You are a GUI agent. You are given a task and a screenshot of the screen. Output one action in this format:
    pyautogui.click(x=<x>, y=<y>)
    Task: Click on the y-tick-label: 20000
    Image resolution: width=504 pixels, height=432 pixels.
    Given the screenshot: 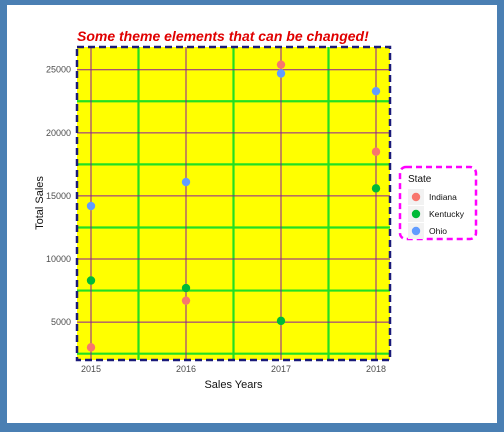 What is the action you would take?
    pyautogui.click(x=58, y=133)
    